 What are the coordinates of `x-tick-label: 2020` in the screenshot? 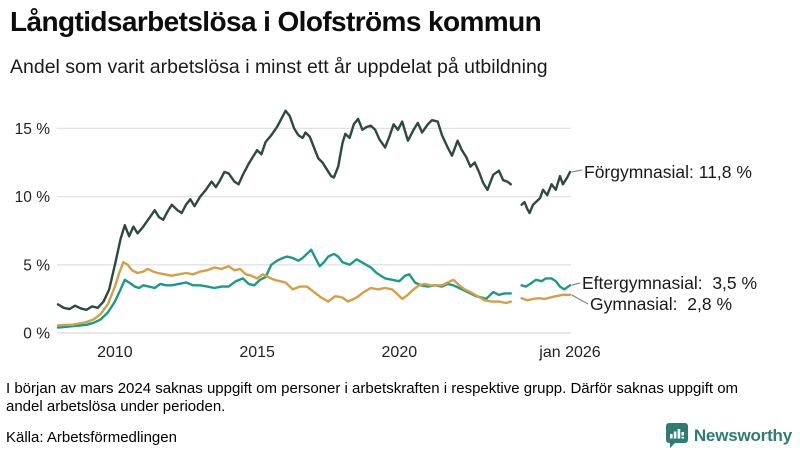 It's located at (400, 352).